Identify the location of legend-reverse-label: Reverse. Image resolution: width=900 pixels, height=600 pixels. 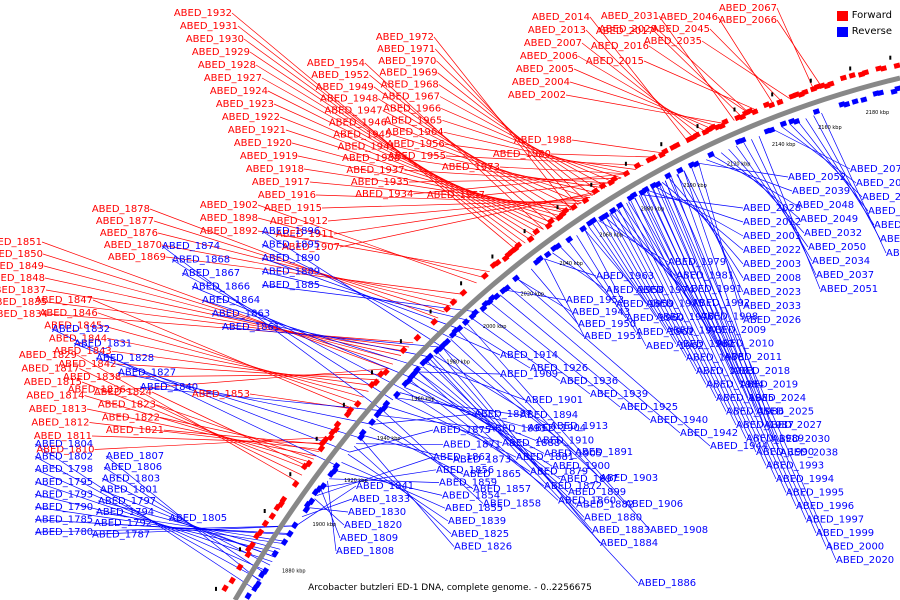
(871, 31).